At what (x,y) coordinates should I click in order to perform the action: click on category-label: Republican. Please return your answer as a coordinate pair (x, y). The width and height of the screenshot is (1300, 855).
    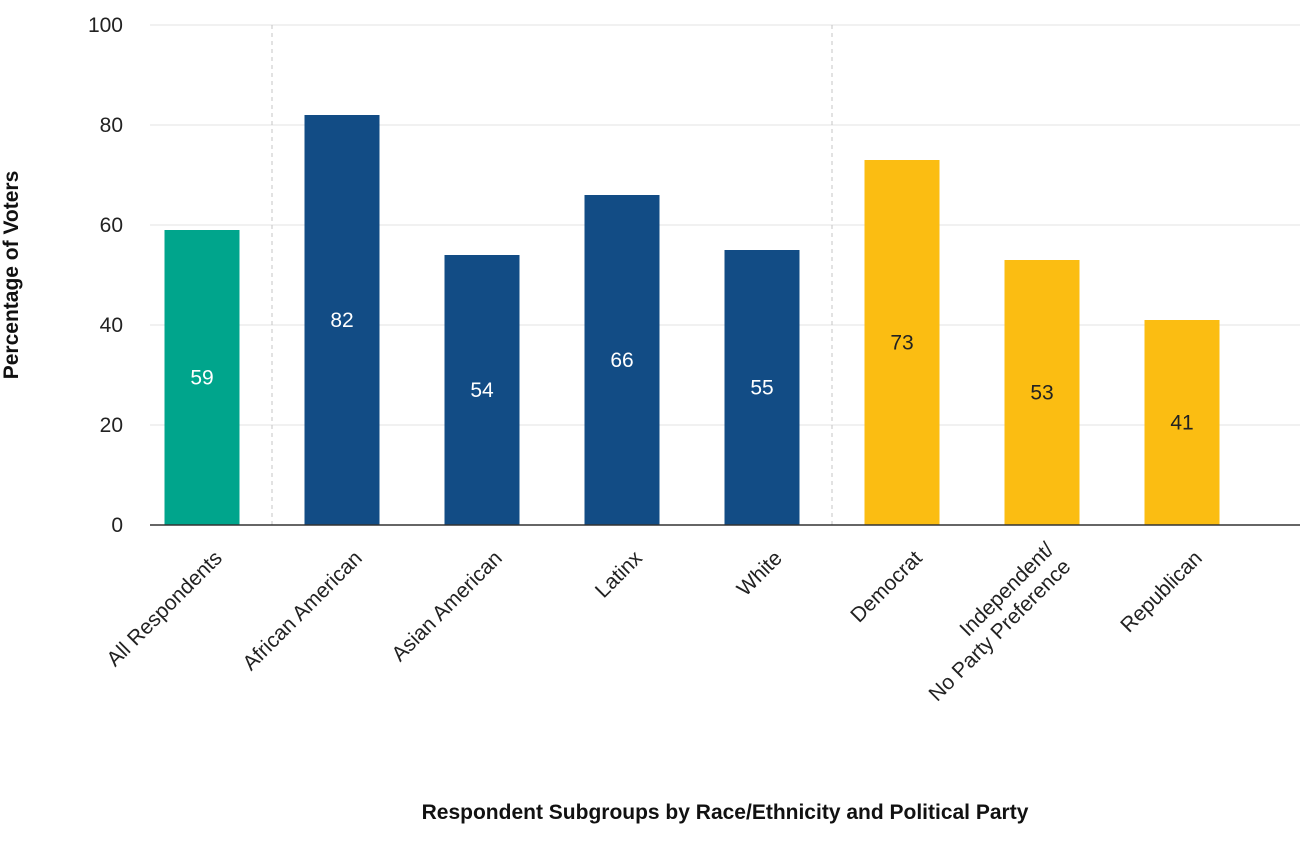
    Looking at the image, I should click on (1161, 592).